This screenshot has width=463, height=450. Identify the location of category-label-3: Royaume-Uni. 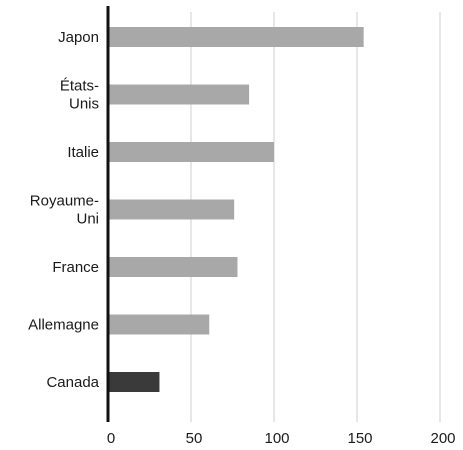
(64, 210).